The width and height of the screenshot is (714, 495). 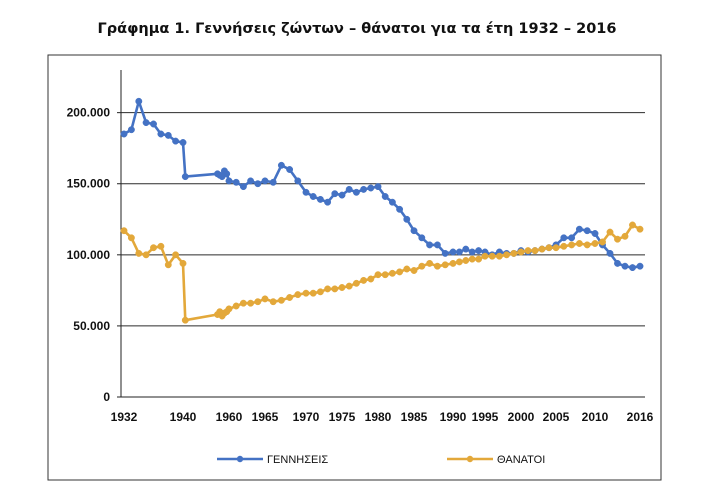 What do you see at coordinates (414, 417) in the screenshot?
I see `x-tick-label: 1985` at bounding box center [414, 417].